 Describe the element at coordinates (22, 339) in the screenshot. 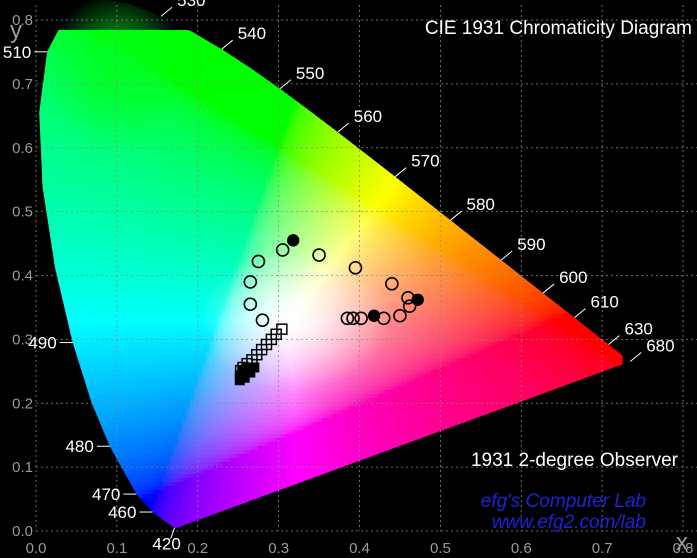

I see `y-tick-label: 0.3` at that location.